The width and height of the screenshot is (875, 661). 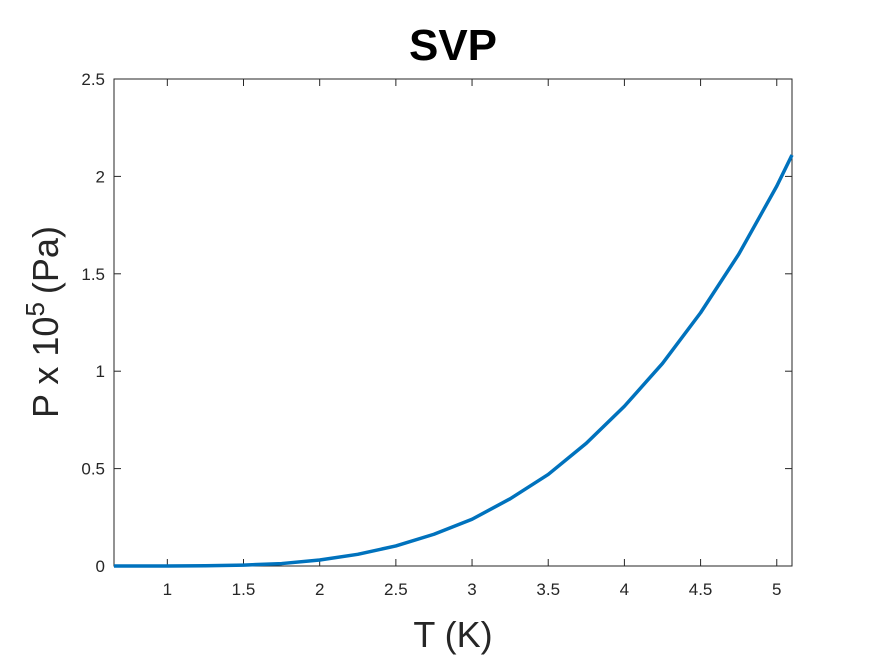 What do you see at coordinates (244, 589) in the screenshot?
I see `x-tick-label: 1.5` at bounding box center [244, 589].